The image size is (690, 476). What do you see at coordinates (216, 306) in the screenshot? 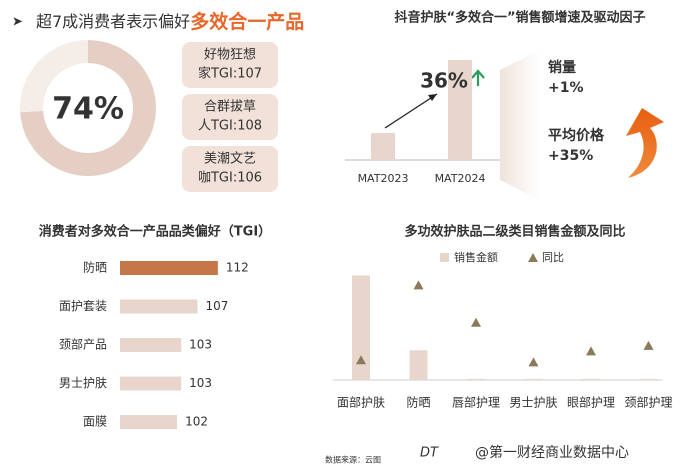
I see `value-label: 107` at bounding box center [216, 306].